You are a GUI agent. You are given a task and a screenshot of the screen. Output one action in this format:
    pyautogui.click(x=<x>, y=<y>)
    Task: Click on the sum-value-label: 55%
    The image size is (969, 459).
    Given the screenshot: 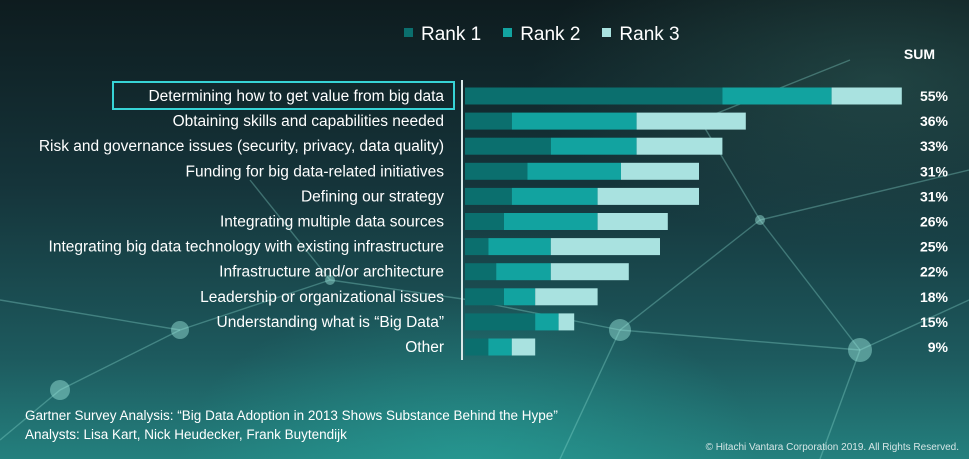 What is the action you would take?
    pyautogui.click(x=934, y=96)
    